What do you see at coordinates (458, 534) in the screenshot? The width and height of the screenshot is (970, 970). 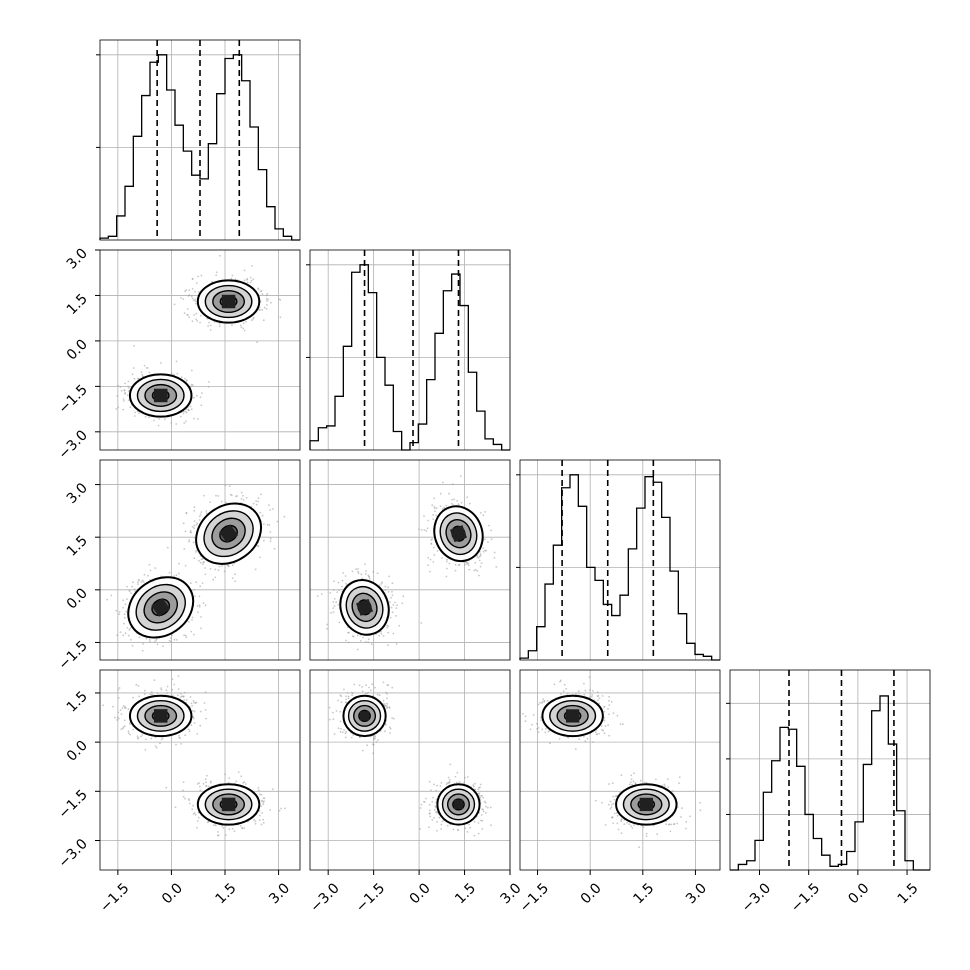 I see `density-core` at bounding box center [458, 534].